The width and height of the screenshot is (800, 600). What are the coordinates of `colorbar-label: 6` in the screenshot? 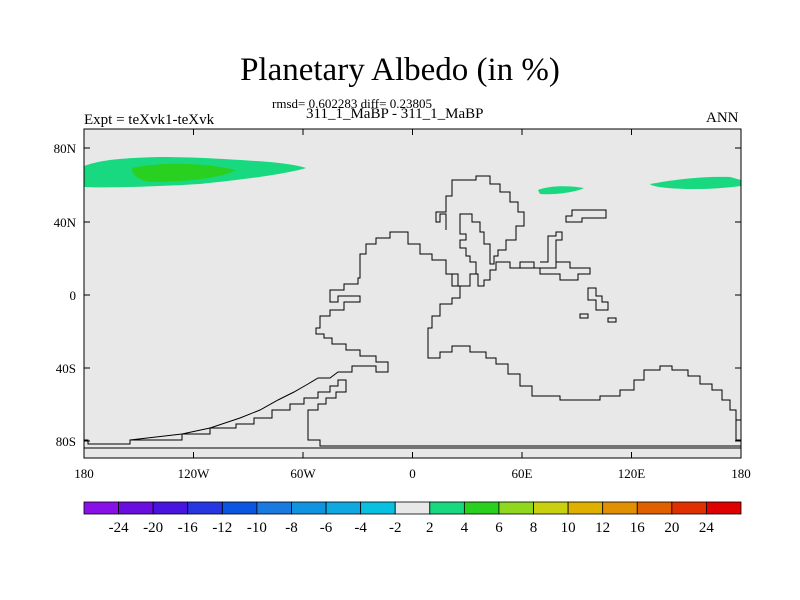 It's located at (499, 528).